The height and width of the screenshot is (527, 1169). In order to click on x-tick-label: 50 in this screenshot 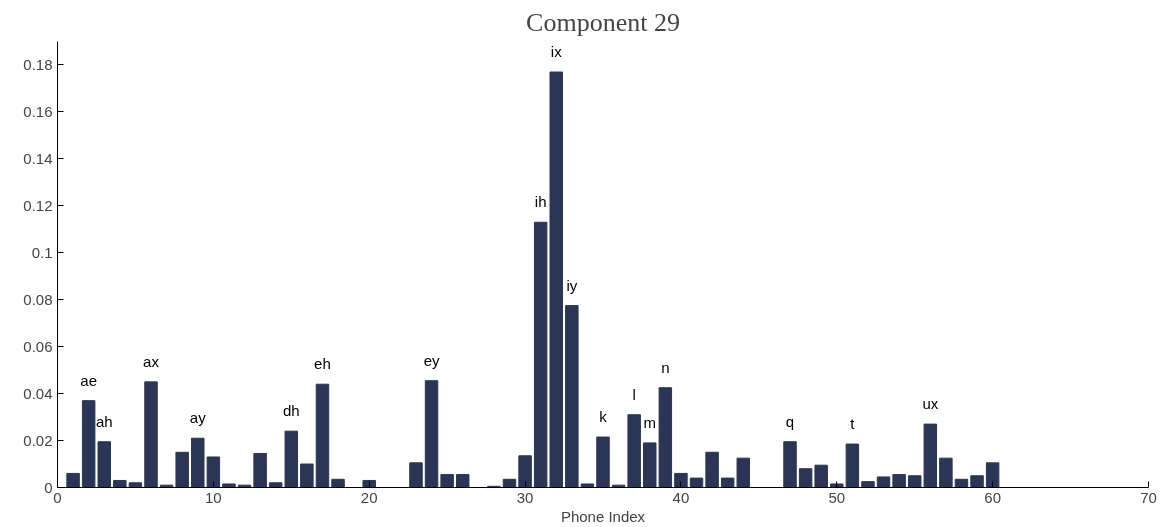, I will do `click(837, 497)`.